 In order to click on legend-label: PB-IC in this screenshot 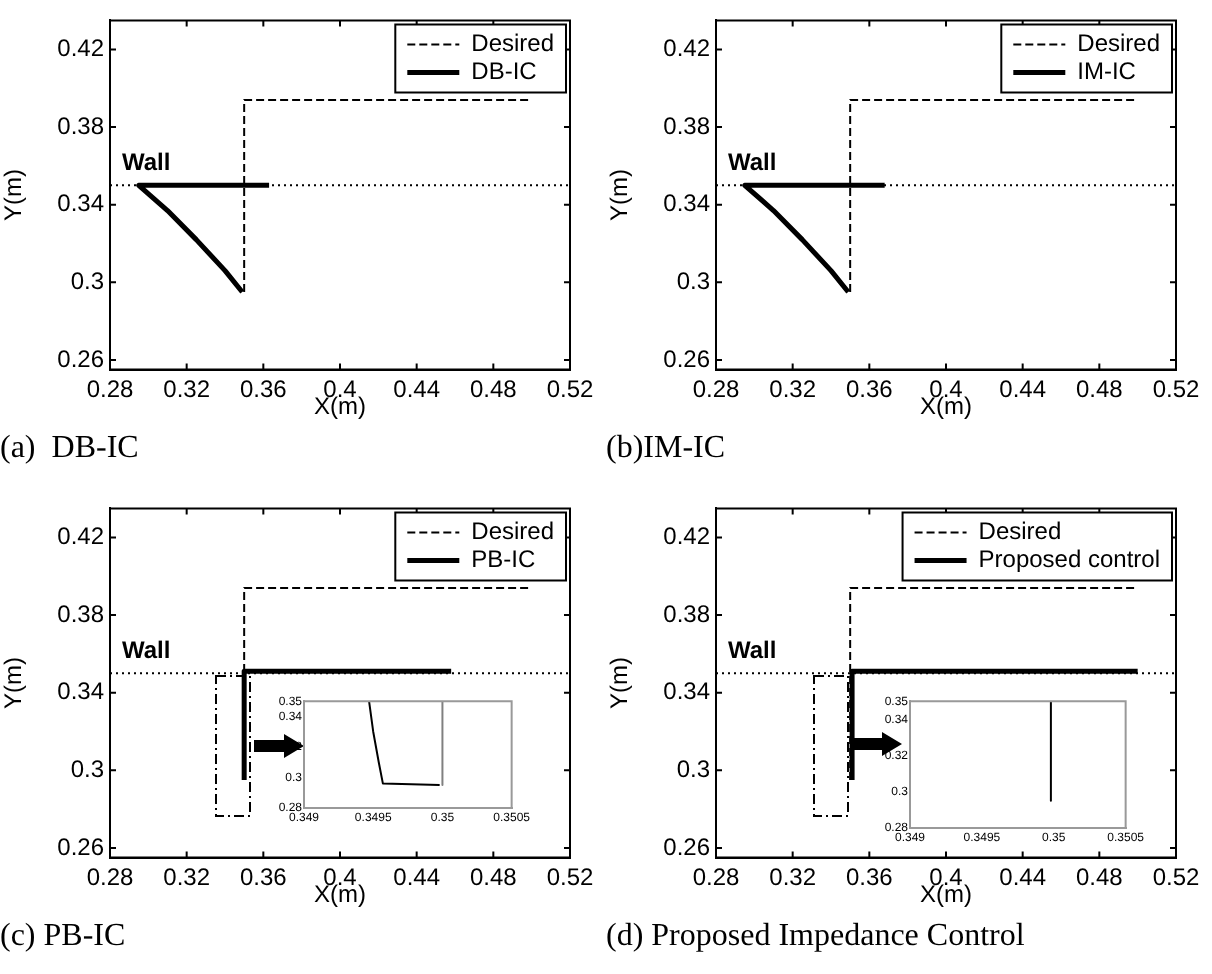, I will do `click(503, 559)`.